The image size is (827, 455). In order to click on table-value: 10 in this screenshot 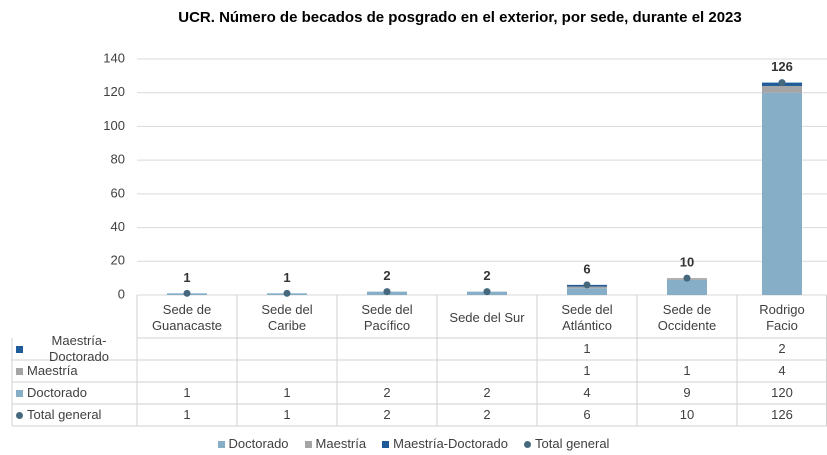, I will do `click(687, 414)`.